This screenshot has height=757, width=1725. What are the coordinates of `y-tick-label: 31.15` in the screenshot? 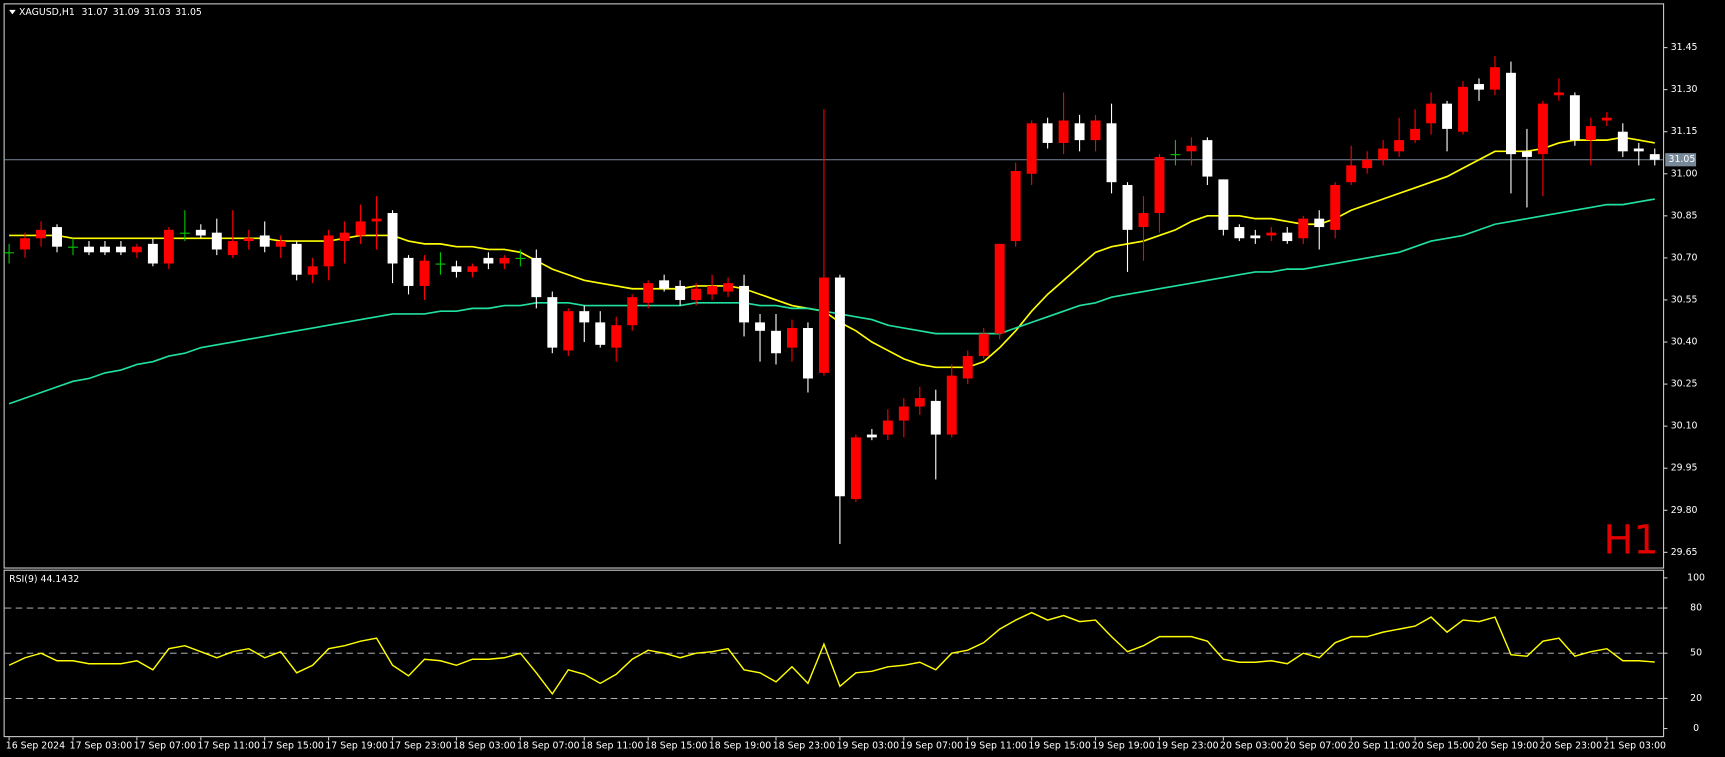 It's located at (1684, 131).